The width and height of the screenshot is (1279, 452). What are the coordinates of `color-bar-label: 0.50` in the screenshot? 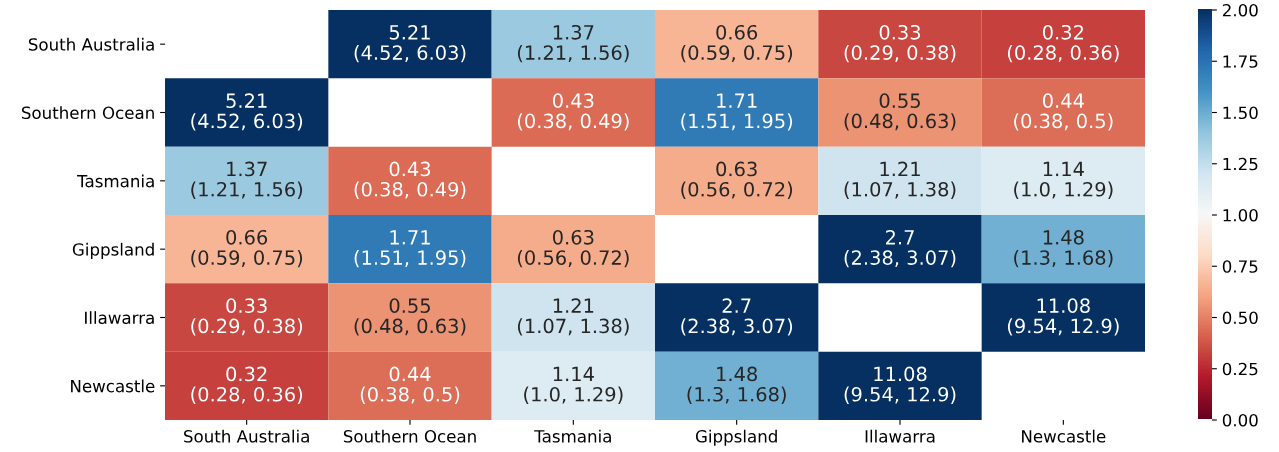 It's located at (1240, 318).